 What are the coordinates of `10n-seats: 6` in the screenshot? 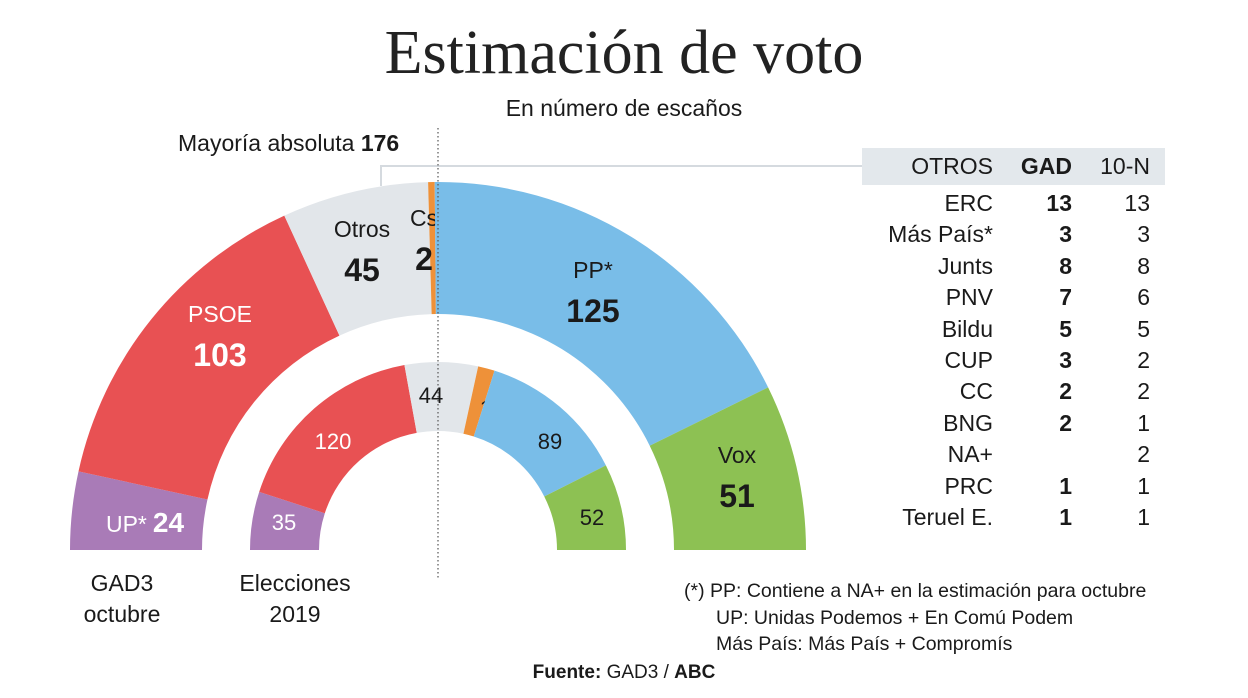 It's located at (1143, 297).